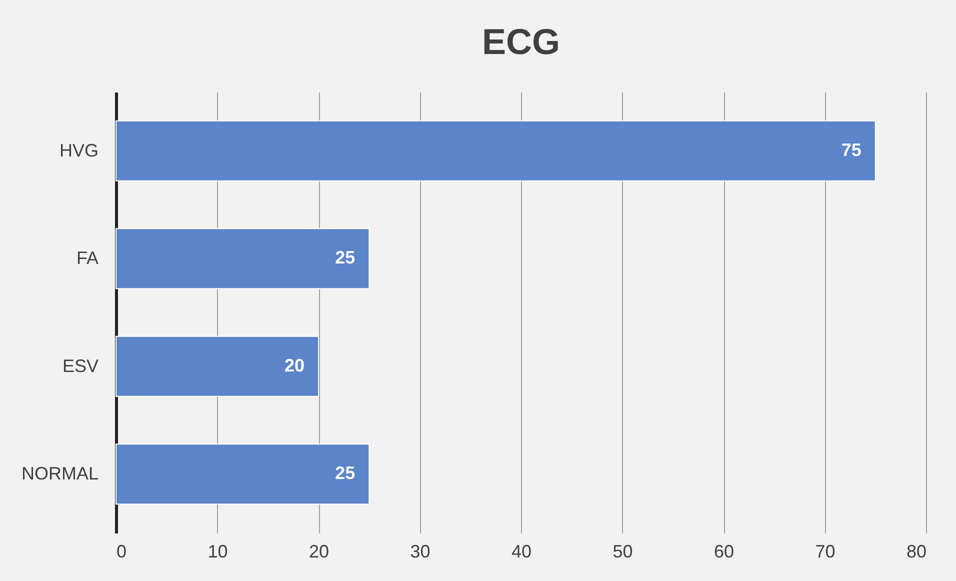 The image size is (956, 581). I want to click on data-label: 75, so click(851, 150).